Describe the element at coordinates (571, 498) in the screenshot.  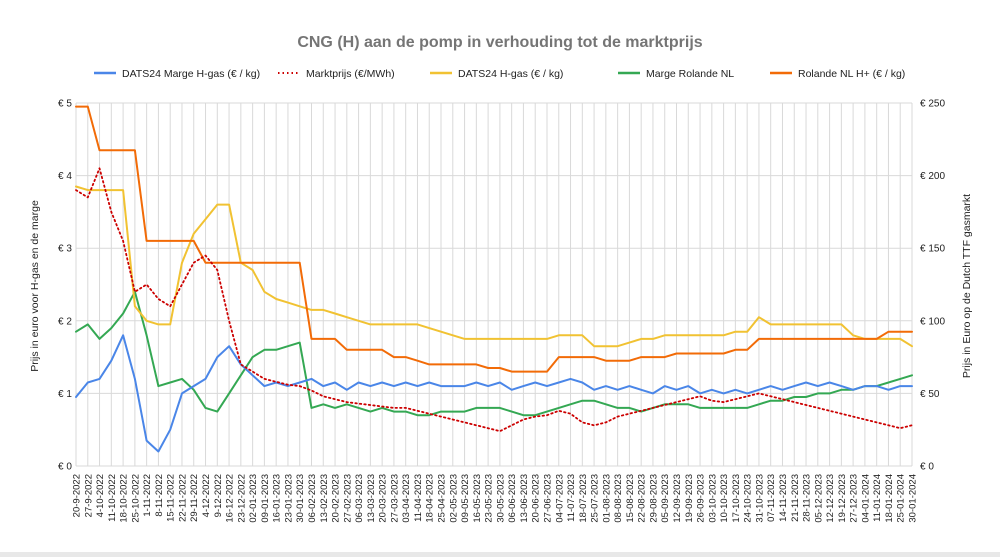
I see `x-tick-label: 11-07-2023` at that location.